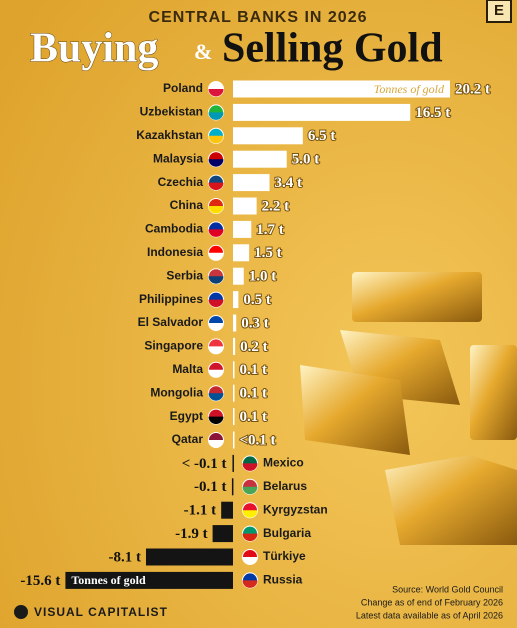 The image size is (517, 628). Describe the element at coordinates (183, 88) in the screenshot. I see `category-label: Poland` at that location.